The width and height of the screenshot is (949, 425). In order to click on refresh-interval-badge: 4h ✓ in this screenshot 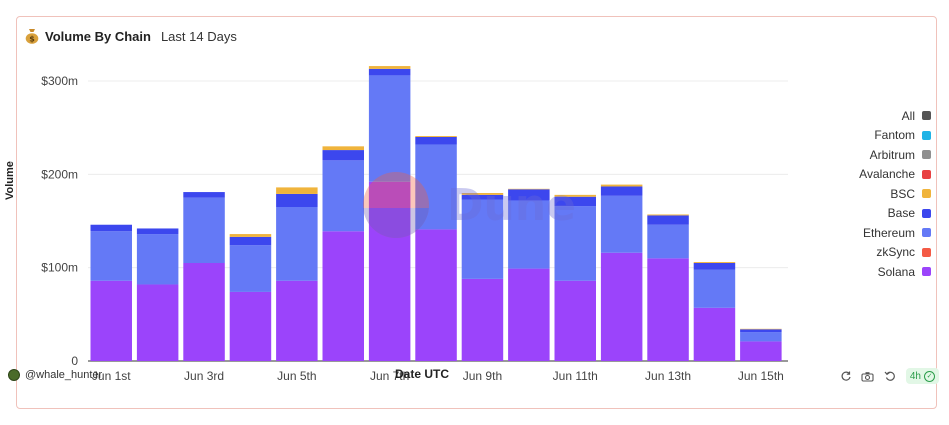, I will do `click(922, 376)`.